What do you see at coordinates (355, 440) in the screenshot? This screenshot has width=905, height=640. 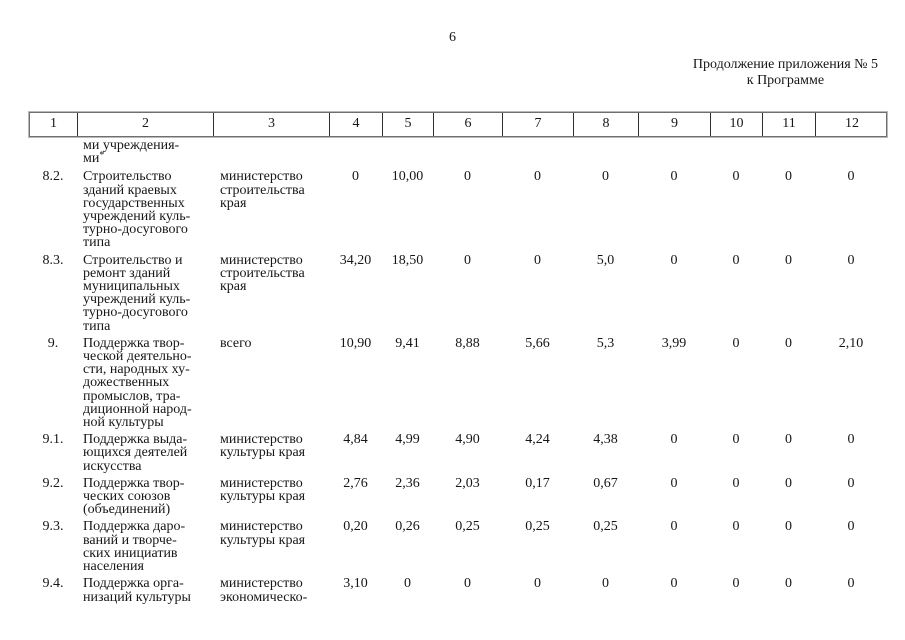 I see `value-cell: 4,84` at bounding box center [355, 440].